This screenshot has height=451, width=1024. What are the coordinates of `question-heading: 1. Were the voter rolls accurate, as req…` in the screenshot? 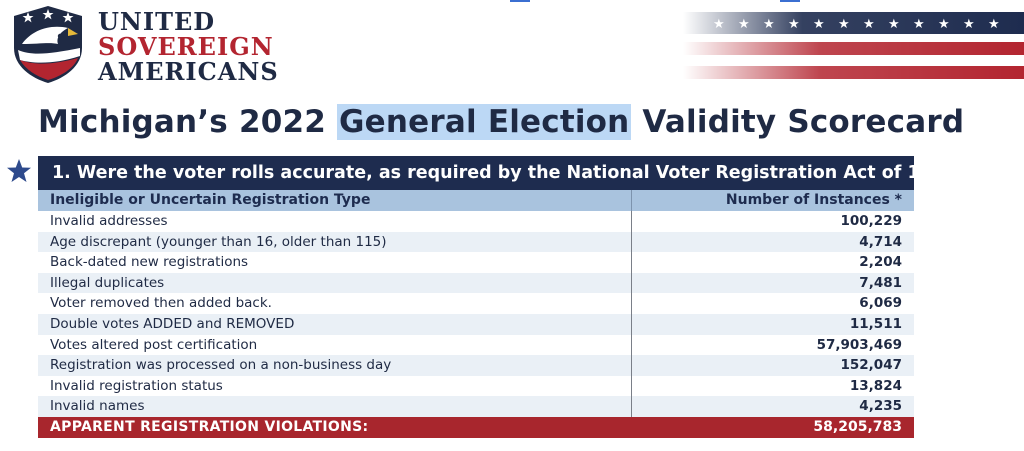 It's located at (502, 173).